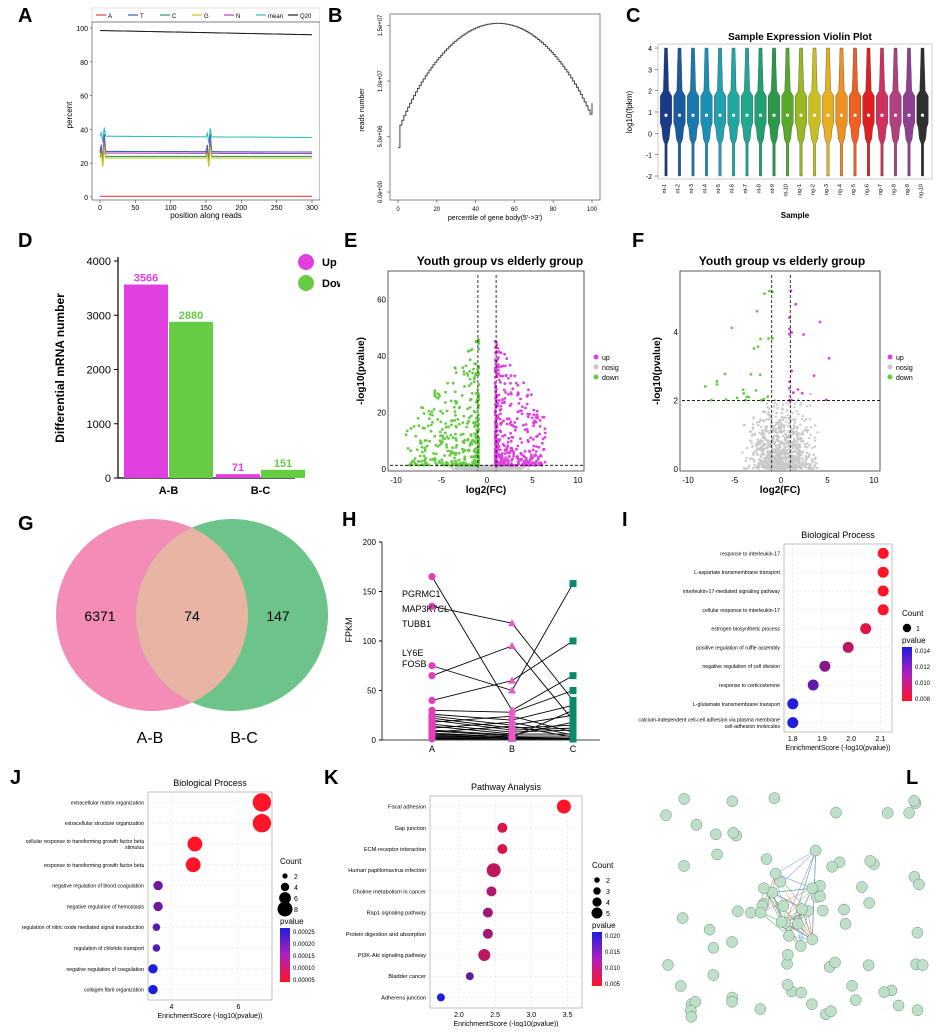 The width and height of the screenshot is (941, 1032). I want to click on ppi-edge, so click(772, 905).